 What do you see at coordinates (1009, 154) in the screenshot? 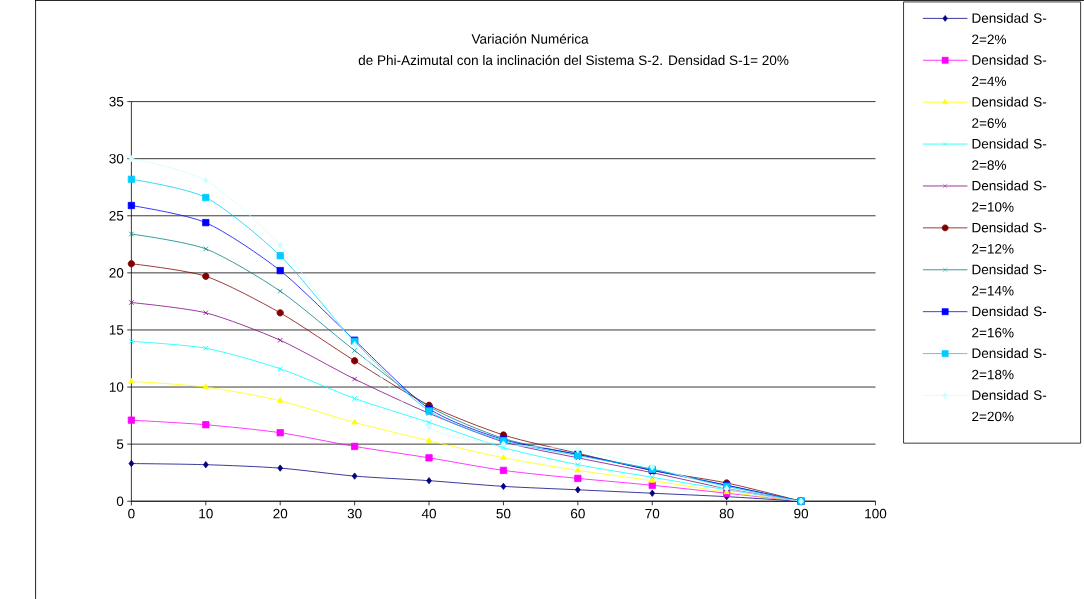
I see `legend-label: Densidad S-2=8%` at bounding box center [1009, 154].